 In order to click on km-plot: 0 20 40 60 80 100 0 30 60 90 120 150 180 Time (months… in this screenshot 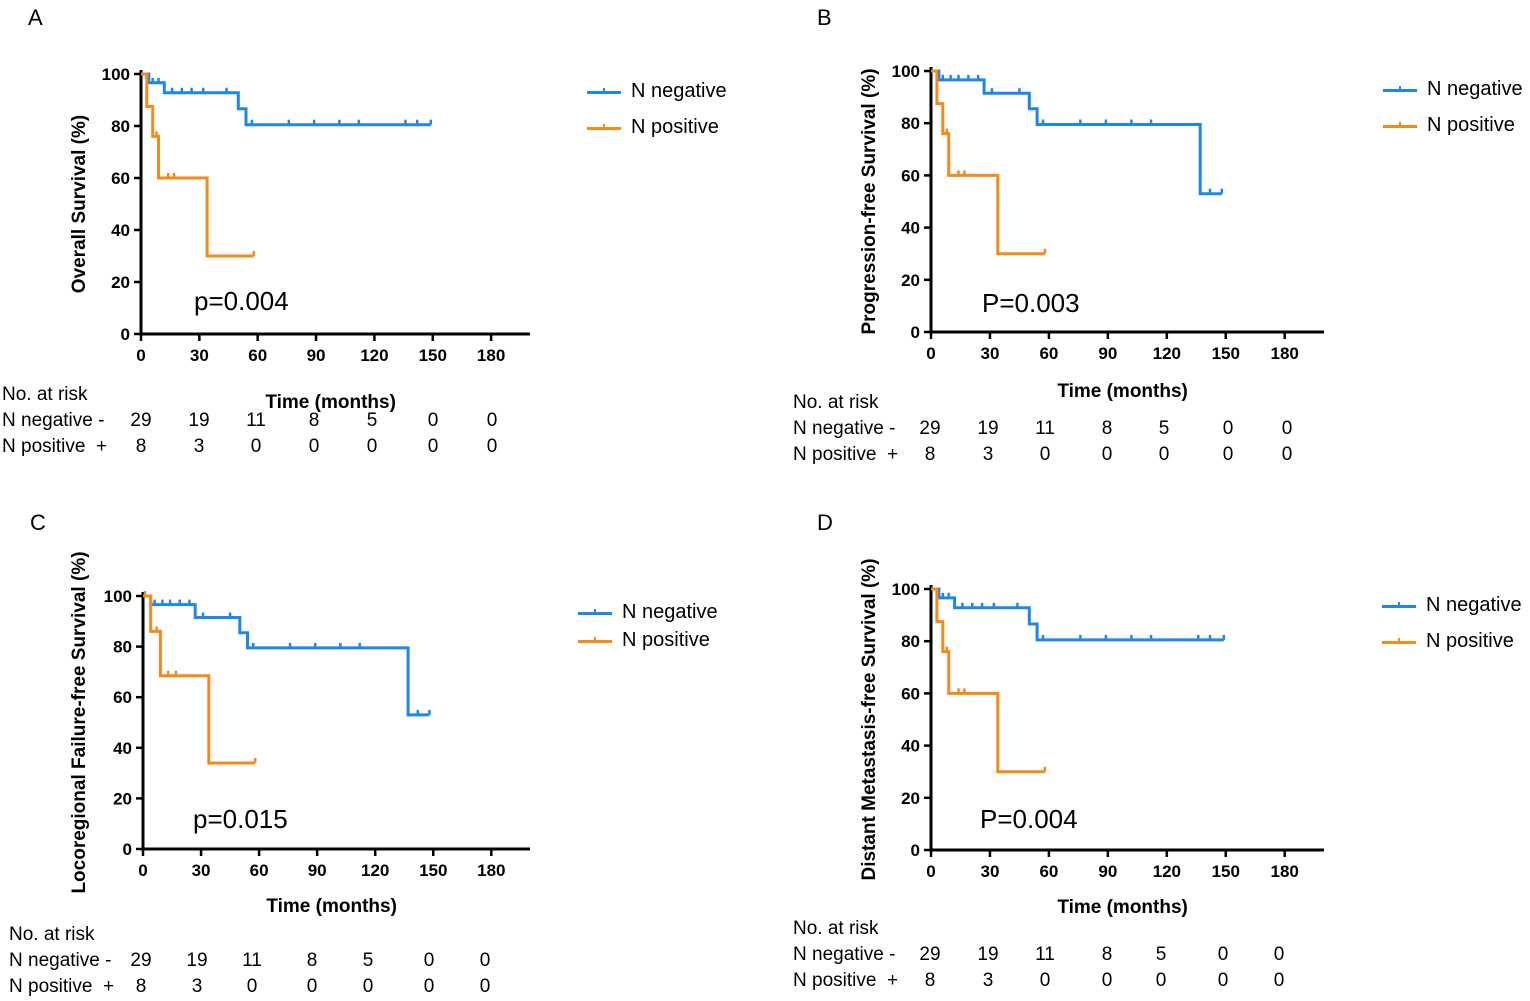, I will do `click(299, 734)`.